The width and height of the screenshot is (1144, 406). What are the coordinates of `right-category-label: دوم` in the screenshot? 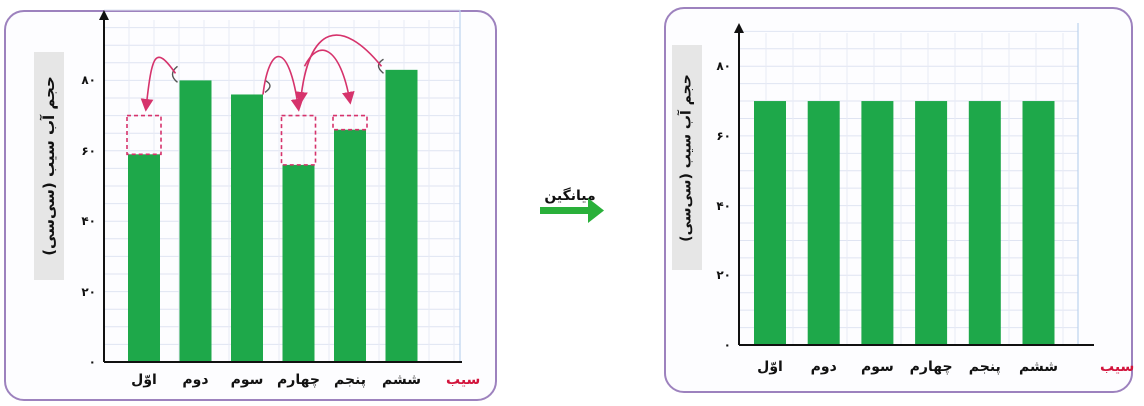 It's located at (823, 367).